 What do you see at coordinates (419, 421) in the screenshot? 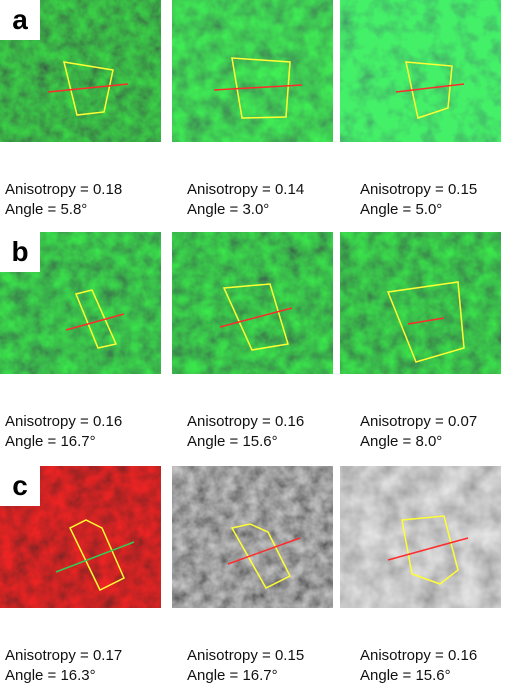
I see `anisotropy-value: Anisotropy = 0.07` at bounding box center [419, 421].